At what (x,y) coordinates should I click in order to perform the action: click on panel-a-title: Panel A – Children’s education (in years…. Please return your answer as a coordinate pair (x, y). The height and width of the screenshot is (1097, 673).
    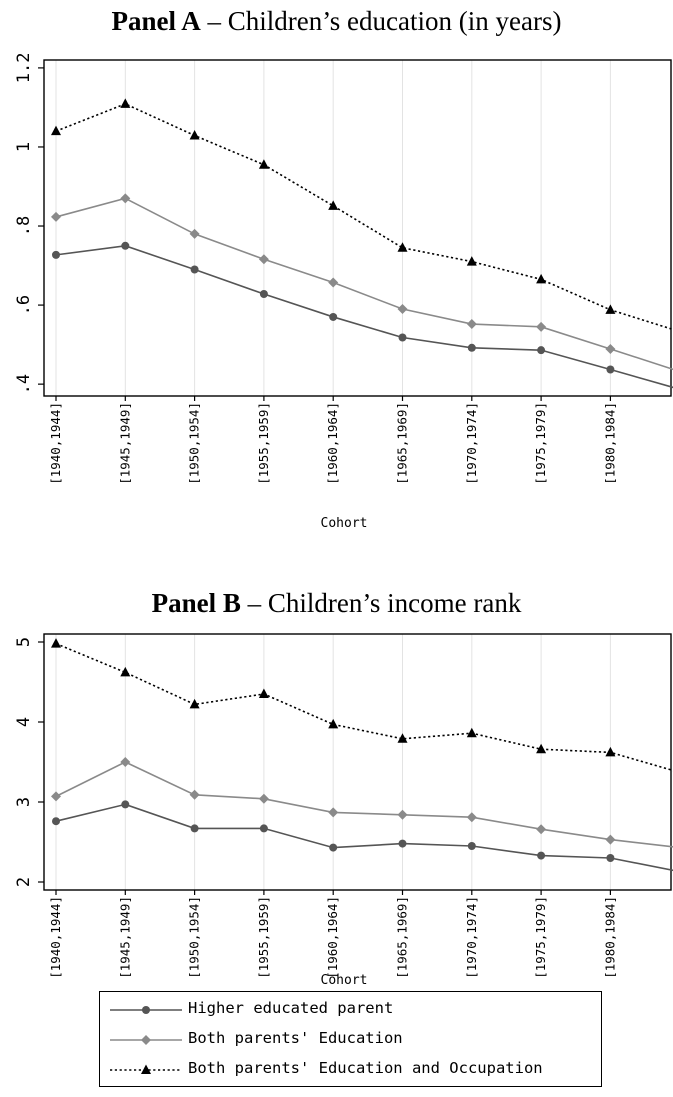
    Looking at the image, I should click on (336, 21).